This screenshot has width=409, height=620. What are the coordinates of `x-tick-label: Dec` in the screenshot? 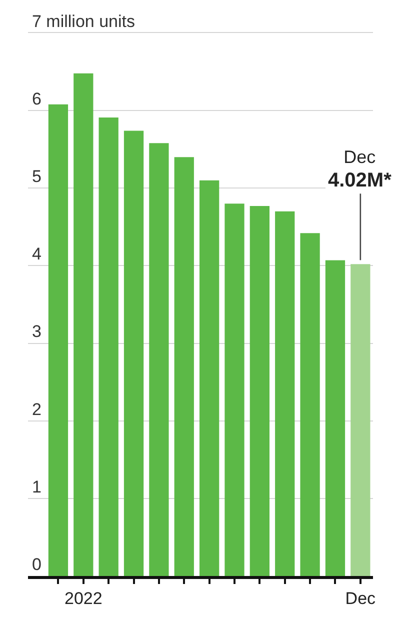 It's located at (360, 598).